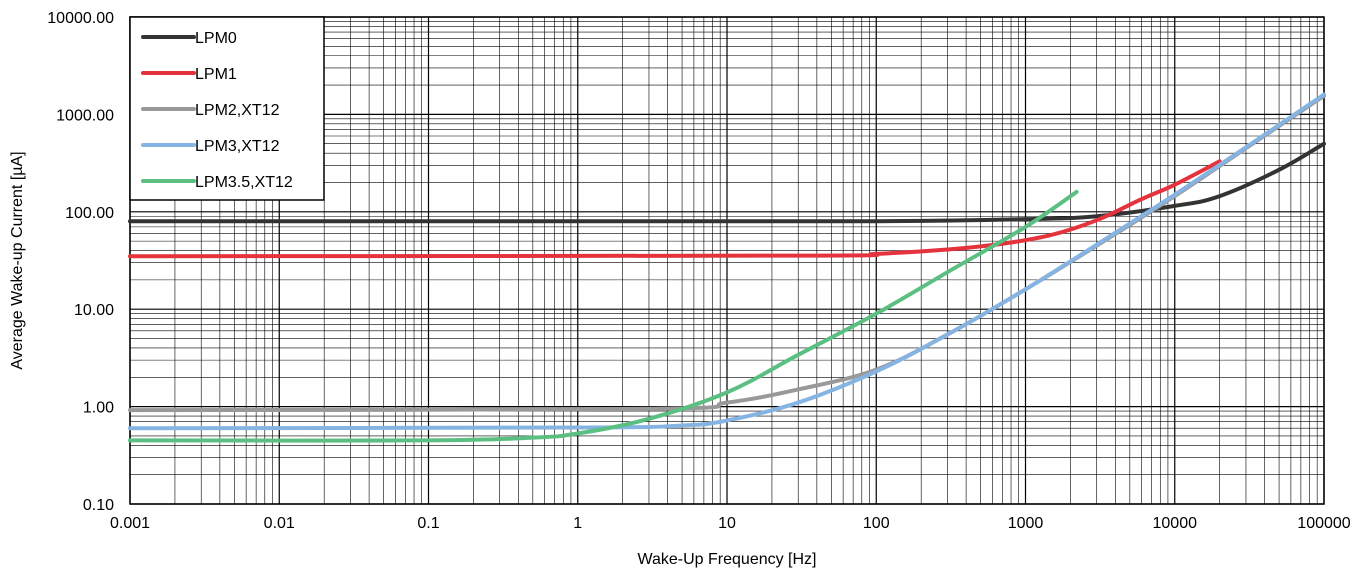 The width and height of the screenshot is (1369, 571). What do you see at coordinates (244, 182) in the screenshot?
I see `legend-label: LPM3.5,XT12` at bounding box center [244, 182].